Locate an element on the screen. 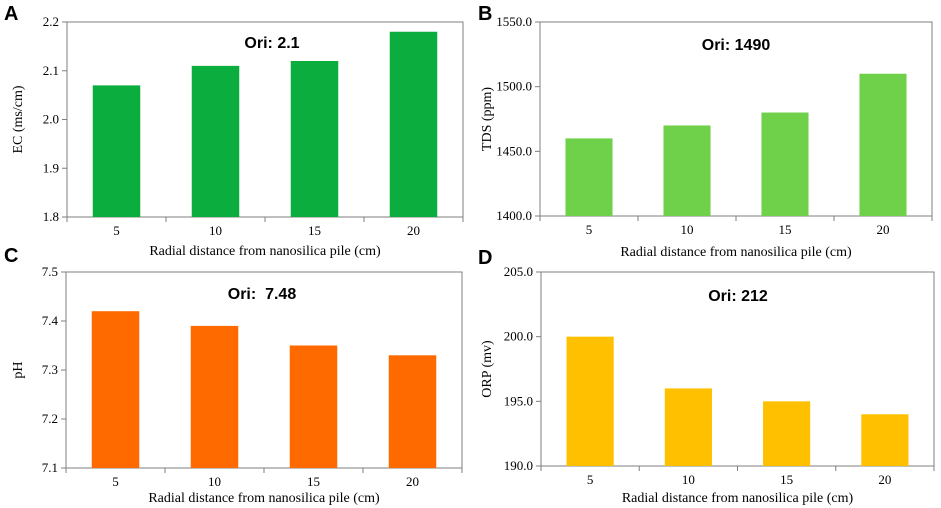  y-tick-label: 2.0 is located at coordinates (51, 119).